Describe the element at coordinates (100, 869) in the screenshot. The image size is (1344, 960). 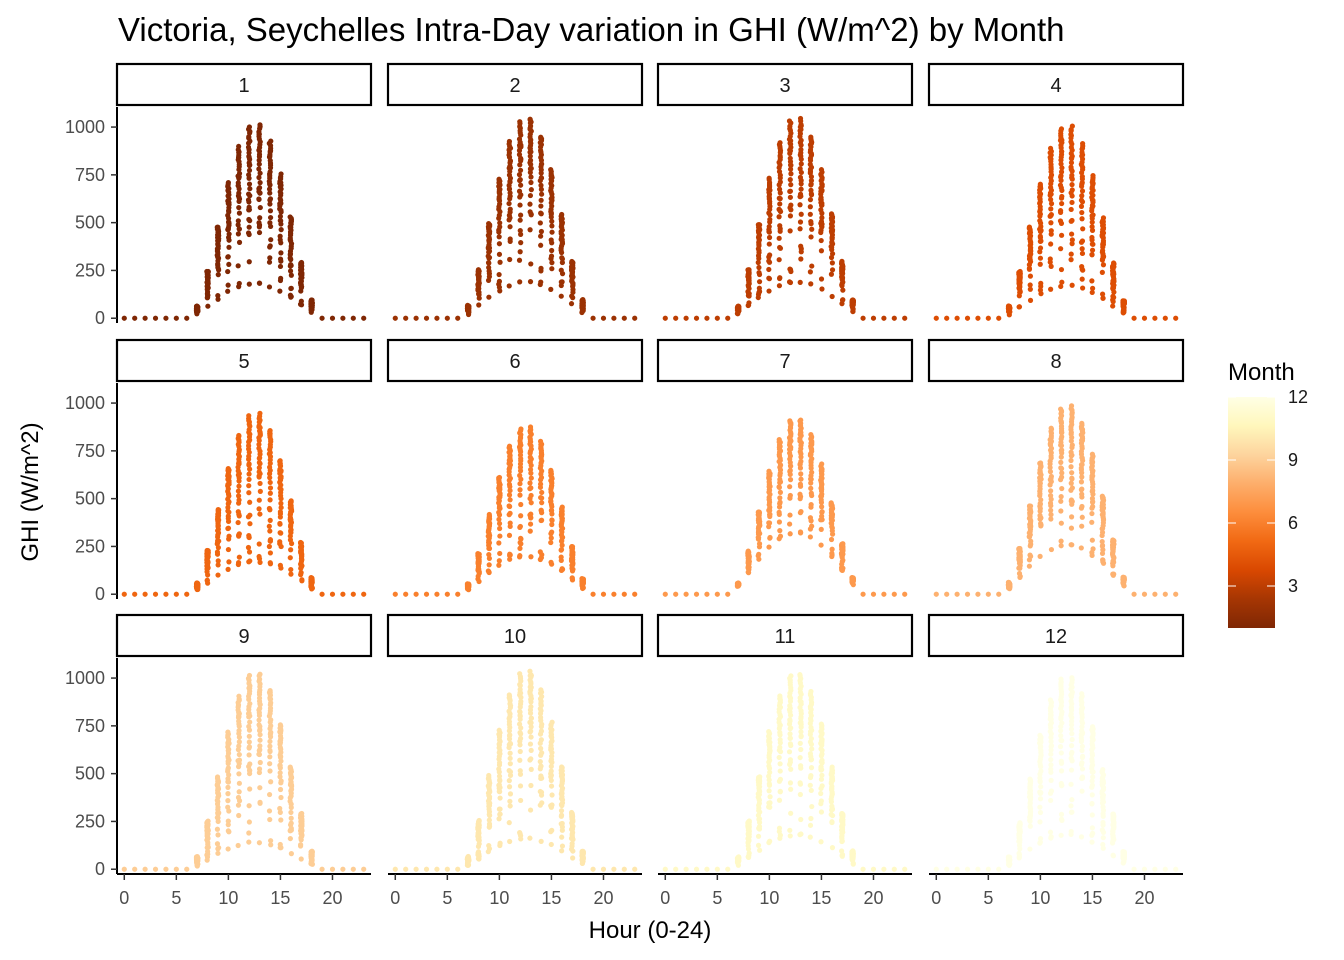
I see `y-tick-label: 0` at that location.